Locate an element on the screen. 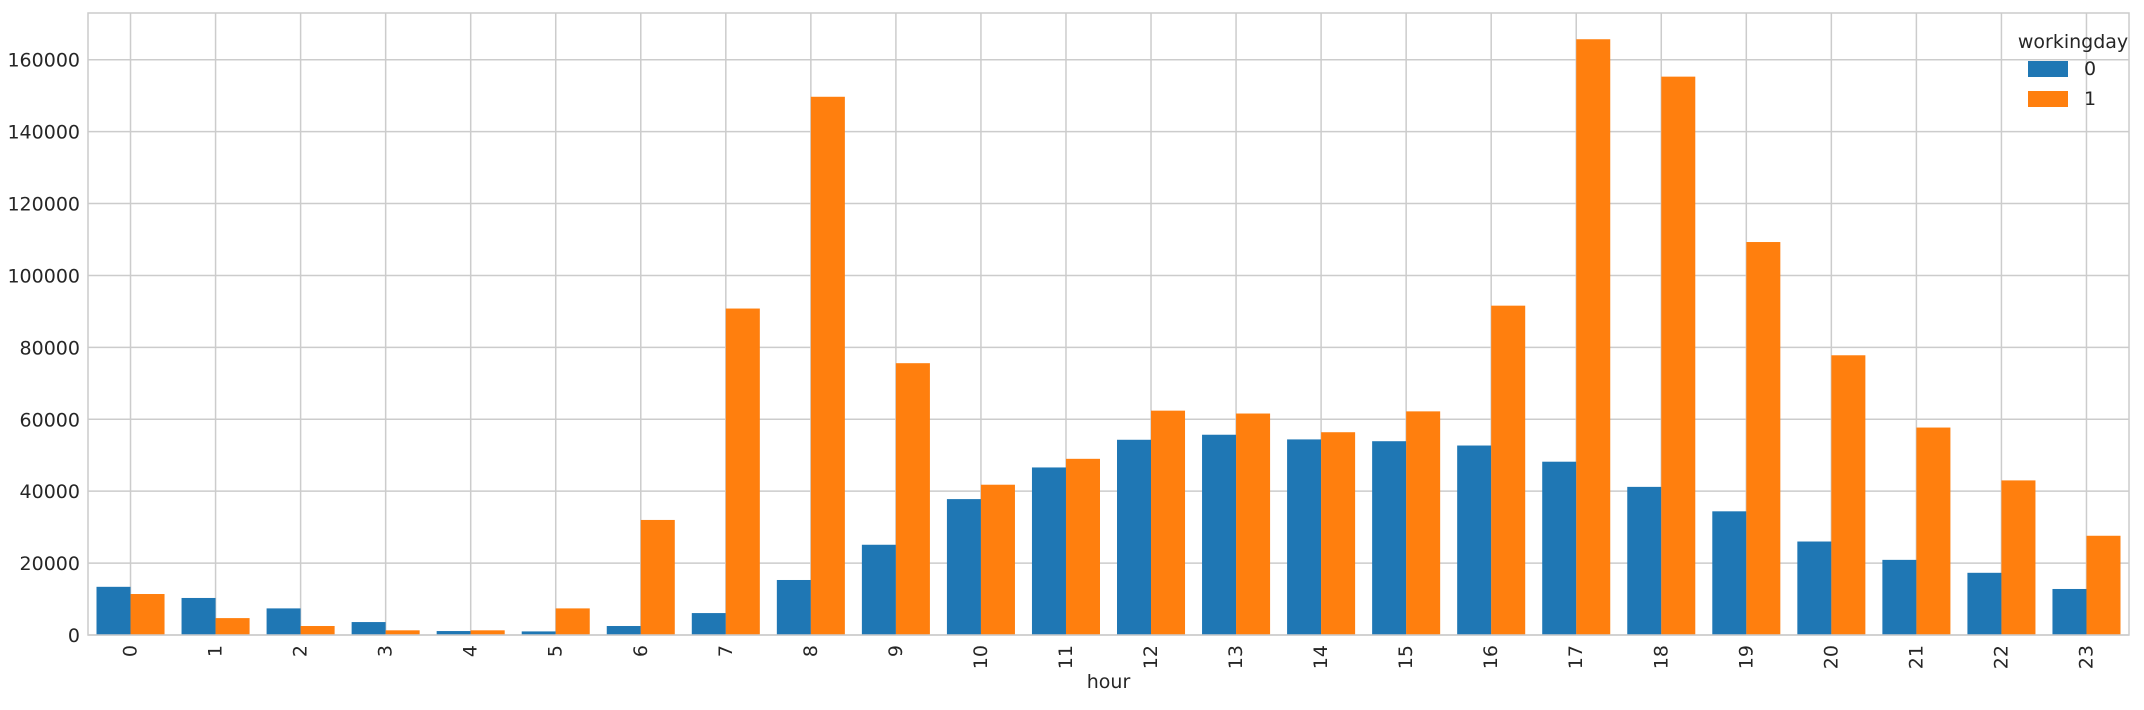 The image size is (2144, 710). x-tick-label: 18 is located at coordinates (1661, 657).